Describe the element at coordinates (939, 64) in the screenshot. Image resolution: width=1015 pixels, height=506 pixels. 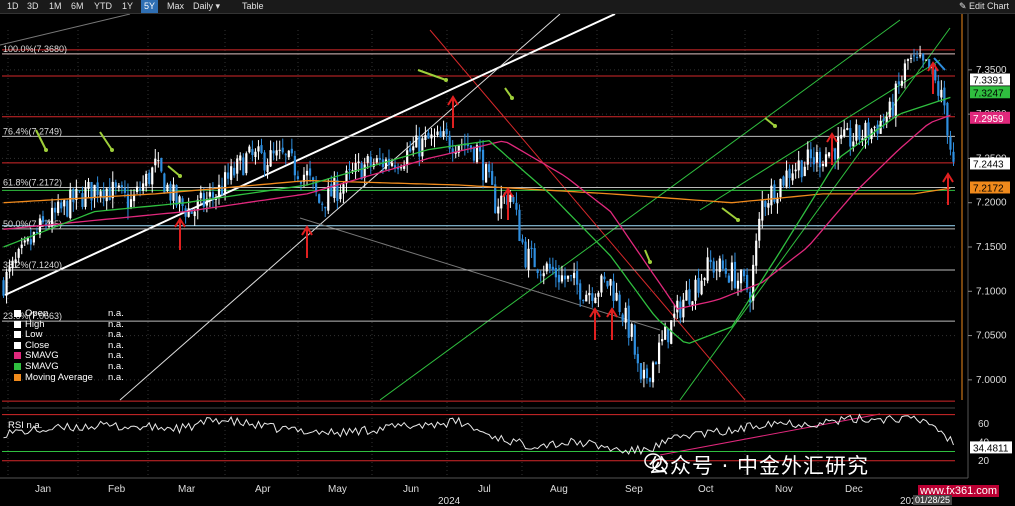
I see `blue-arrow` at that location.